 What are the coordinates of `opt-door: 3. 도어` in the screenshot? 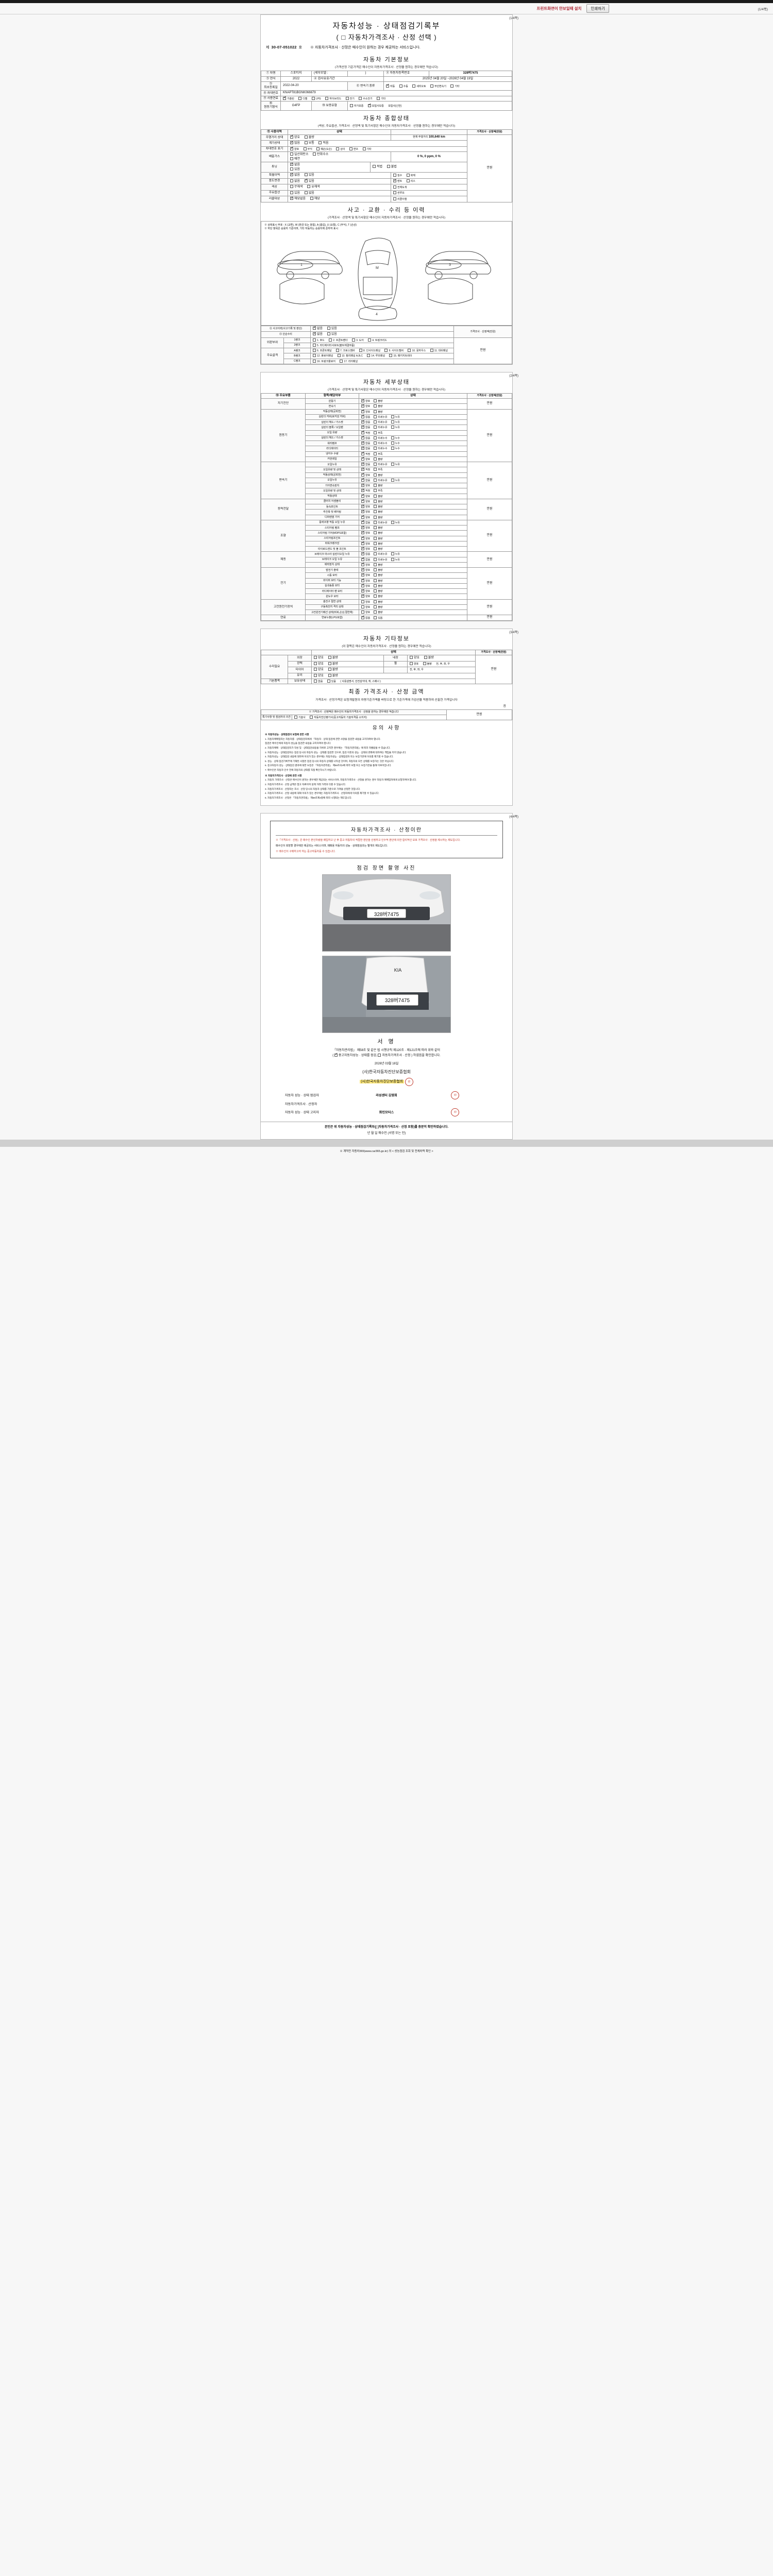 It's located at (358, 340).